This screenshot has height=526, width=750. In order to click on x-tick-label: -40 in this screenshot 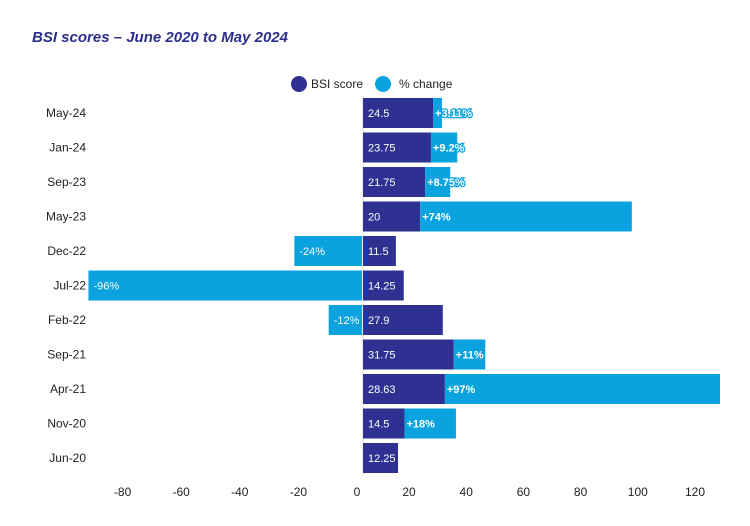, I will do `click(240, 492)`.